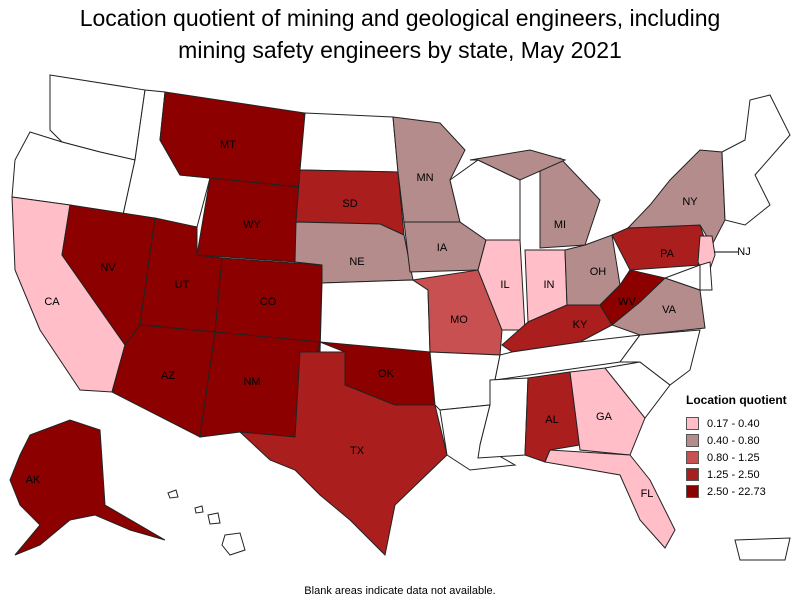 This screenshot has width=800, height=600. Describe the element at coordinates (733, 440) in the screenshot. I see `legend-label: 0.40 - 0.80` at that location.